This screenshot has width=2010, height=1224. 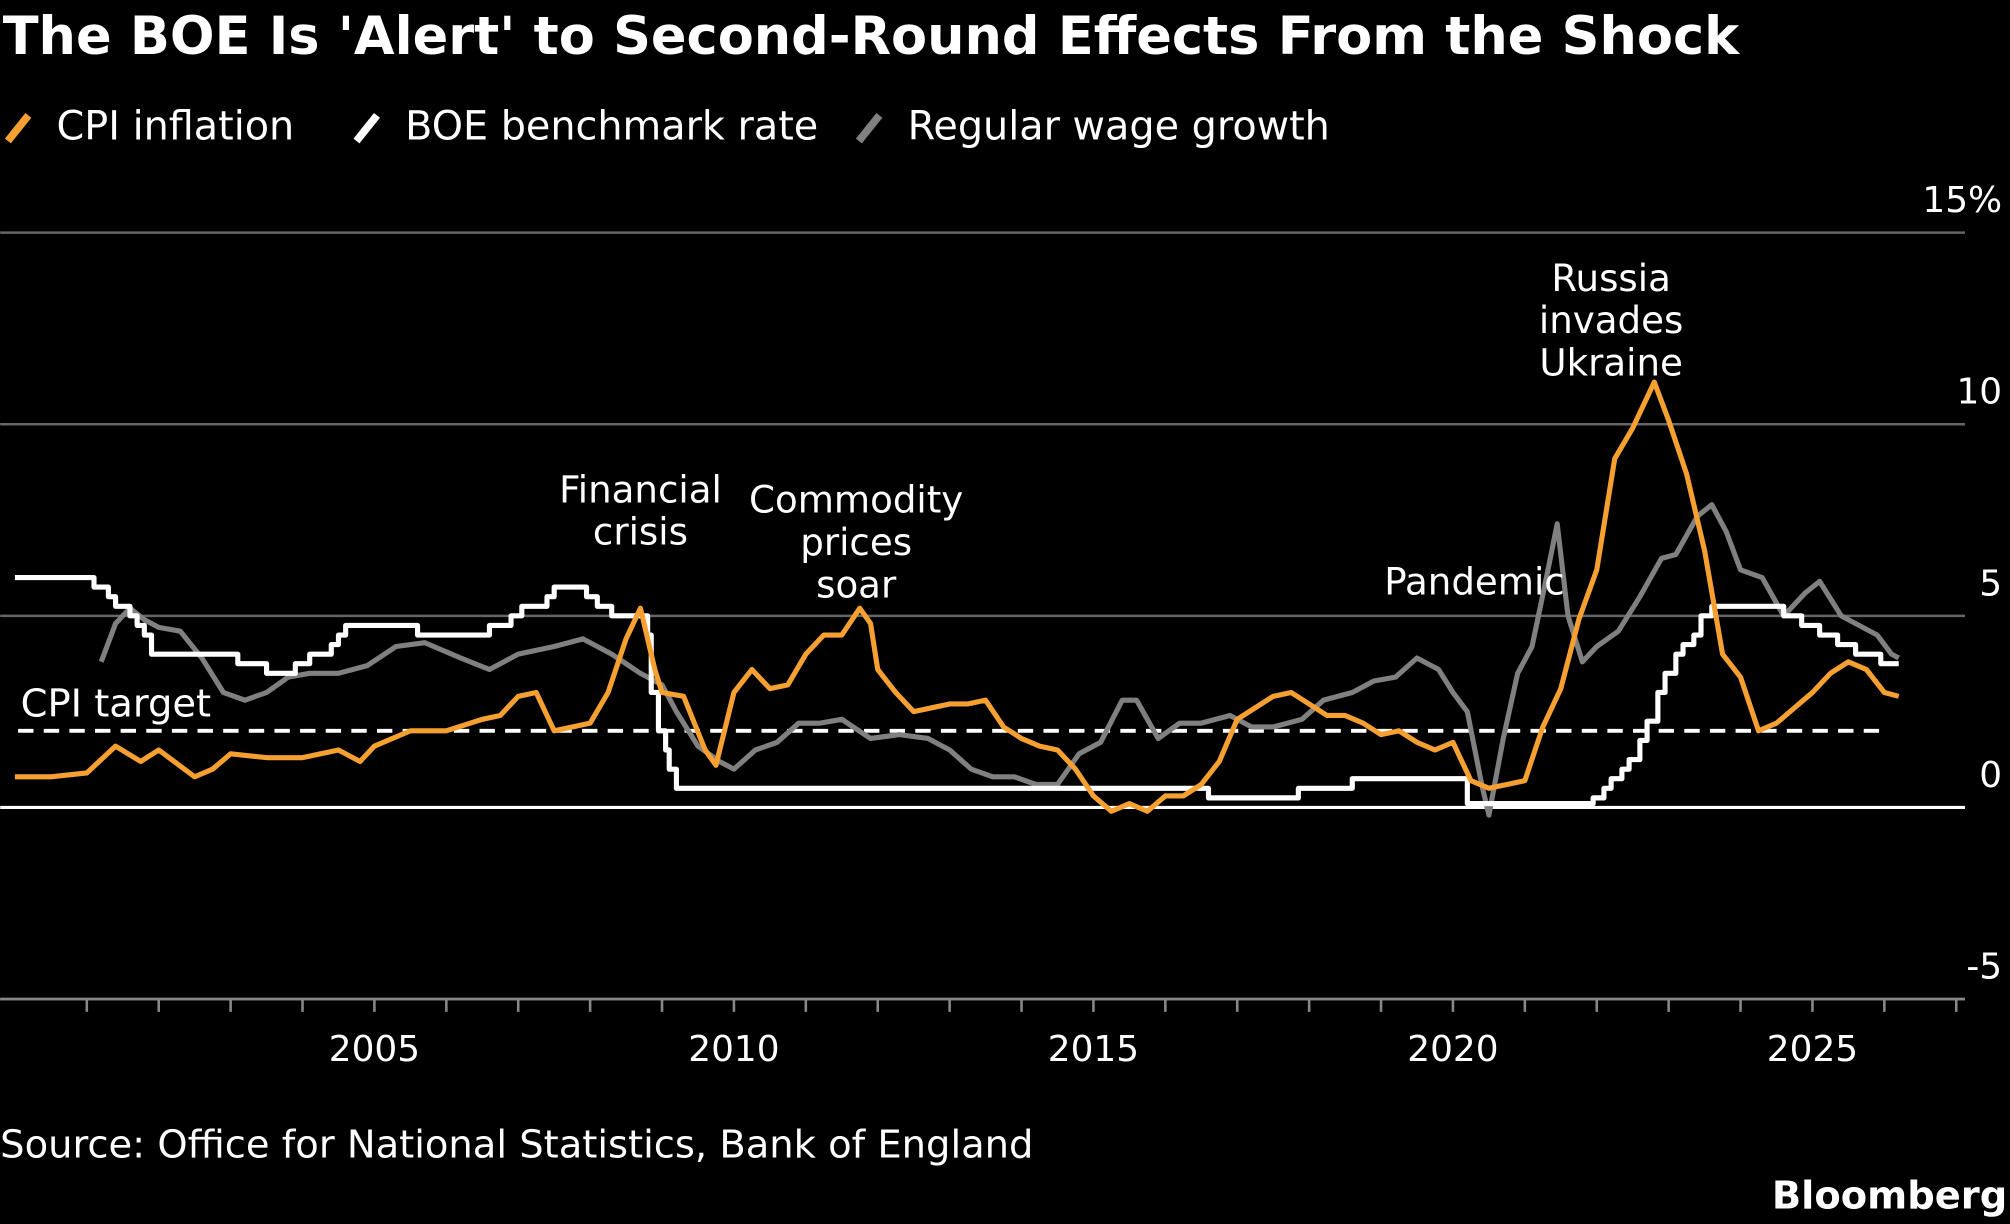 I want to click on legend-swatch-boe-rate, so click(x=366, y=128).